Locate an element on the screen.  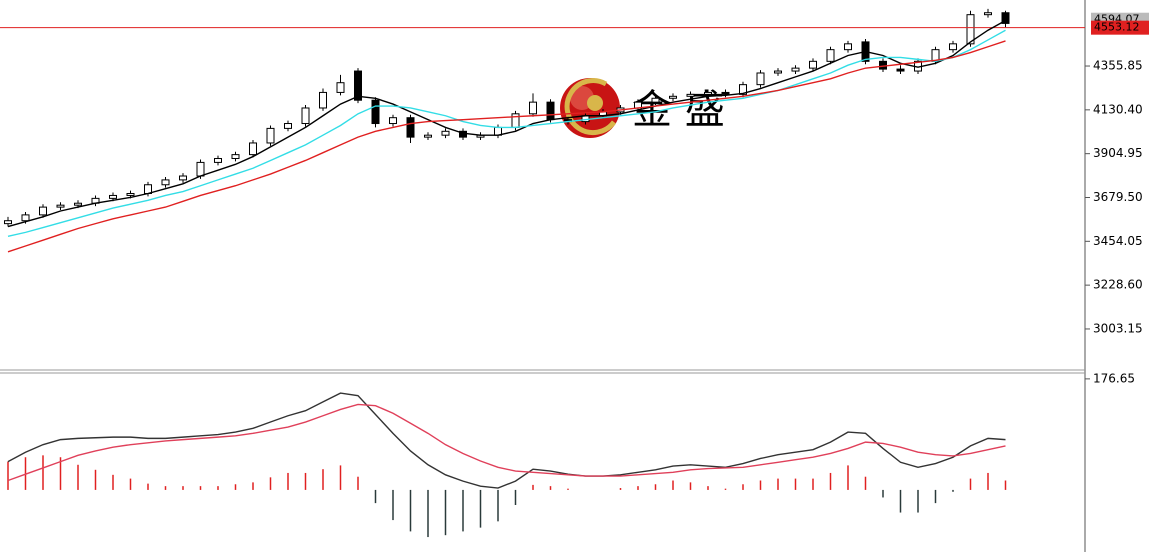
y-tick-label: 4355.85 is located at coordinates (1118, 66).